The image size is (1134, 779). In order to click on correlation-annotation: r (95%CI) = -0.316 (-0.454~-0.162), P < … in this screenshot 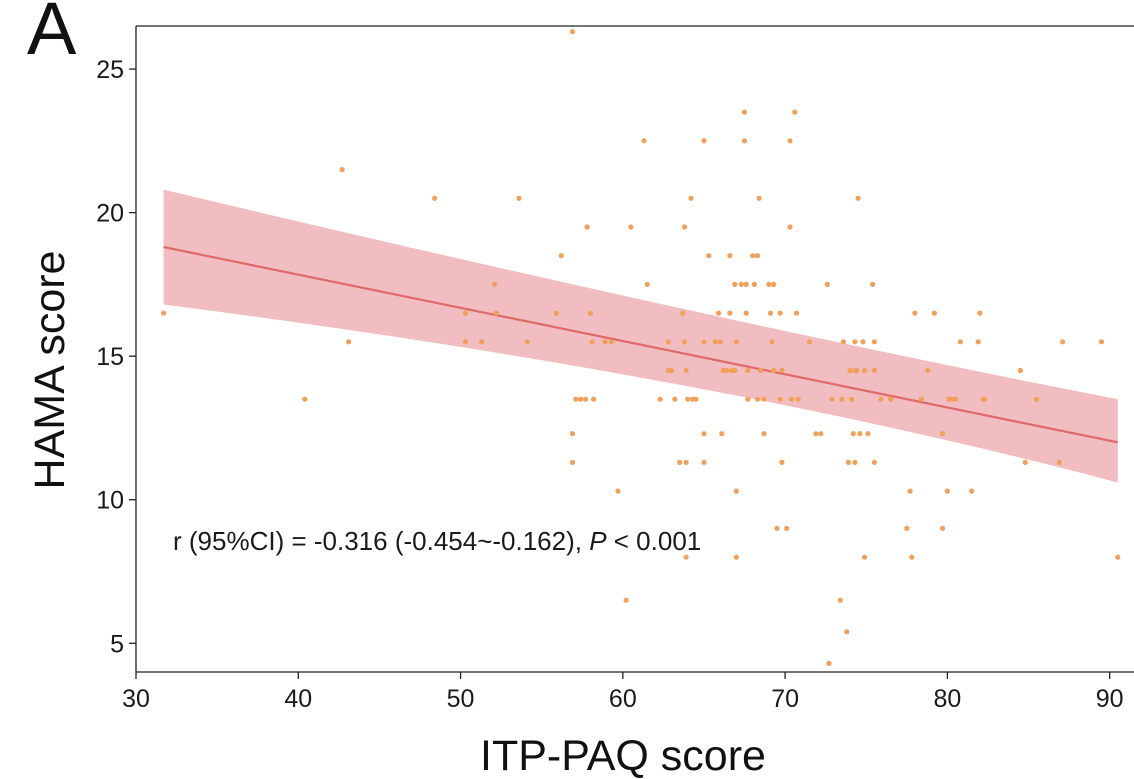, I will do `click(437, 541)`.